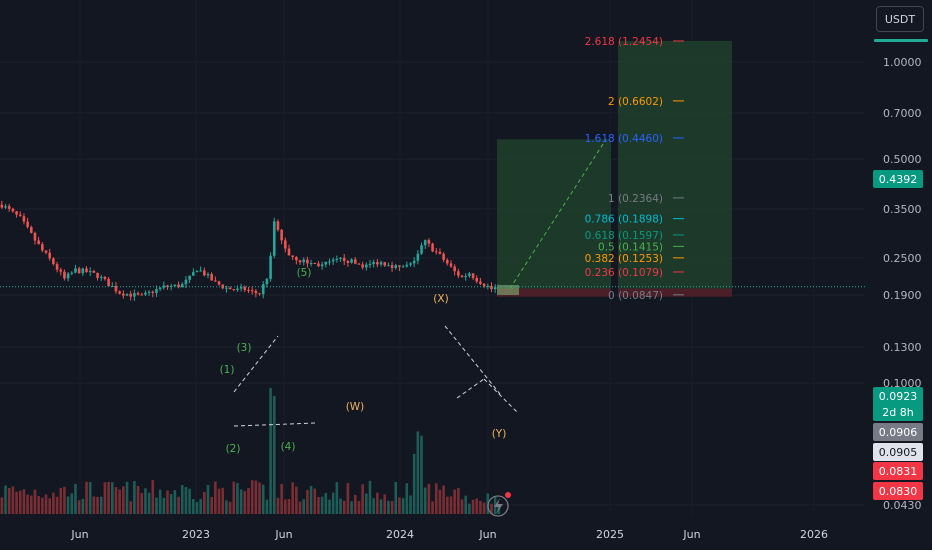 Image resolution: width=932 pixels, height=550 pixels. Describe the element at coordinates (288, 447) in the screenshot. I see `wave-label: (4)` at that location.